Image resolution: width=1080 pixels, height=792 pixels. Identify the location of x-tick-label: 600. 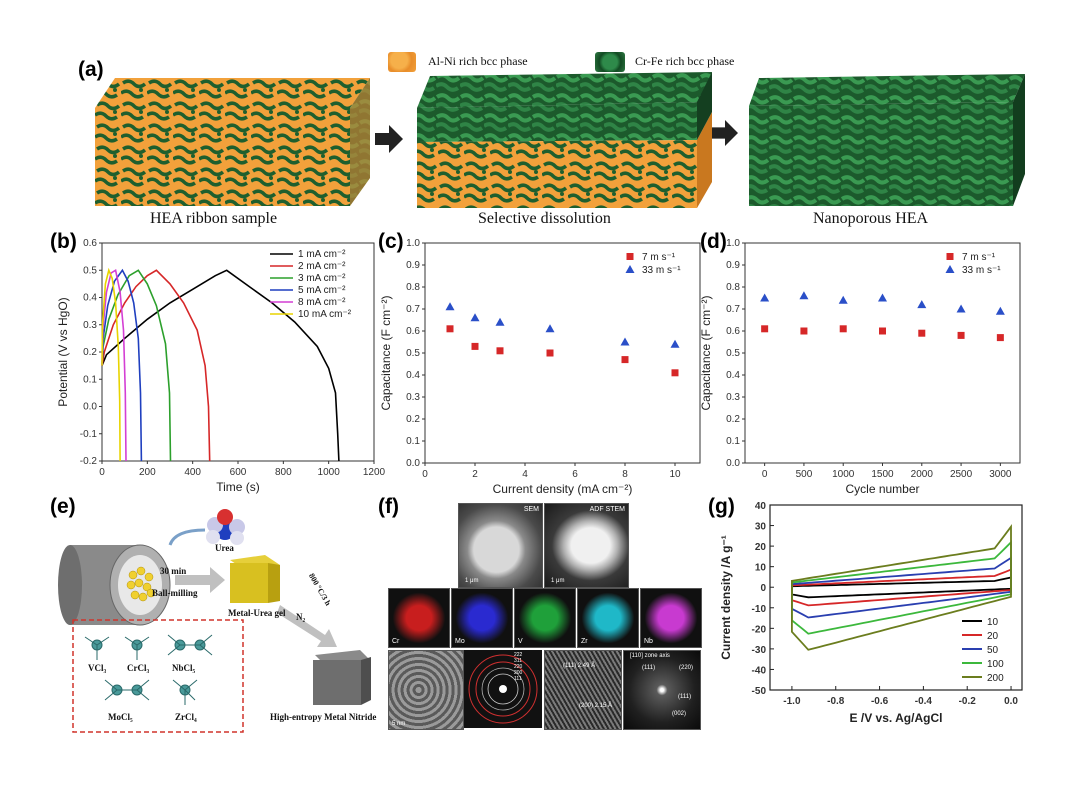
(238, 472).